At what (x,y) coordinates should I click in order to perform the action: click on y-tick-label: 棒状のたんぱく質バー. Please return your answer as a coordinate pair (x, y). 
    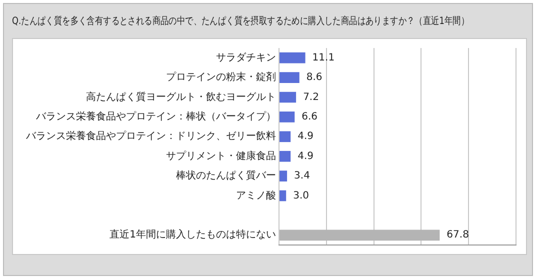
    Looking at the image, I should click on (226, 176).